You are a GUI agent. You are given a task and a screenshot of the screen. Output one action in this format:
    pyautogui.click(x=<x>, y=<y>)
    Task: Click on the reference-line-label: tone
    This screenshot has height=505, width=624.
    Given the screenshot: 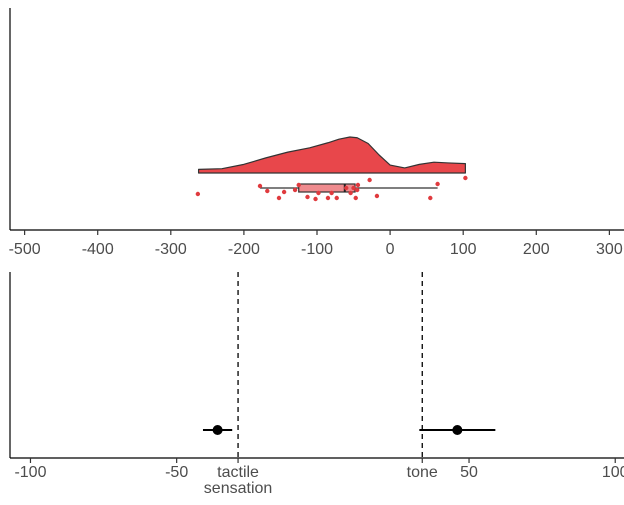 What is the action you would take?
    pyautogui.click(x=422, y=472)
    